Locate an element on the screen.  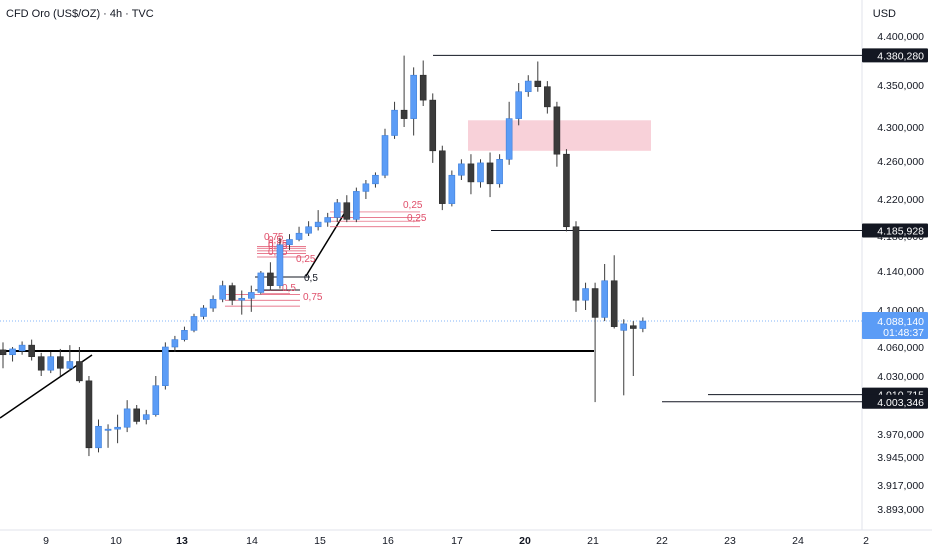
x-tick-label: 10 is located at coordinates (116, 541).